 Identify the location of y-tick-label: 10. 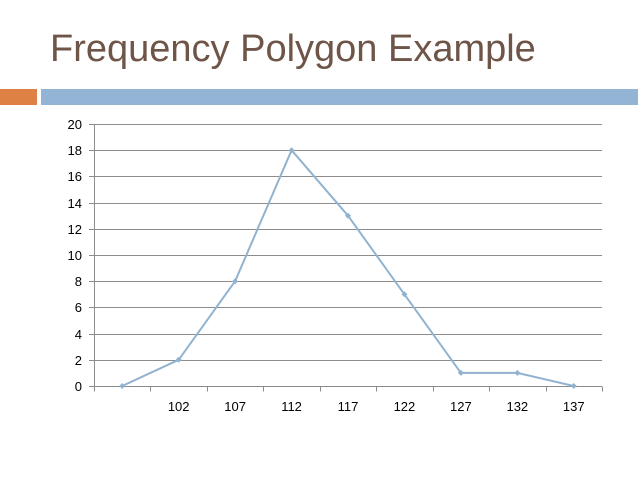
(75, 255).